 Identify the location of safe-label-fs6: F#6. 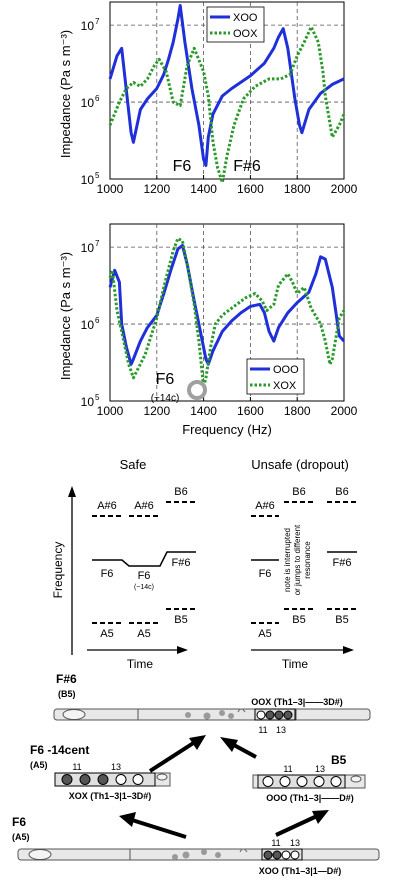
(181, 563).